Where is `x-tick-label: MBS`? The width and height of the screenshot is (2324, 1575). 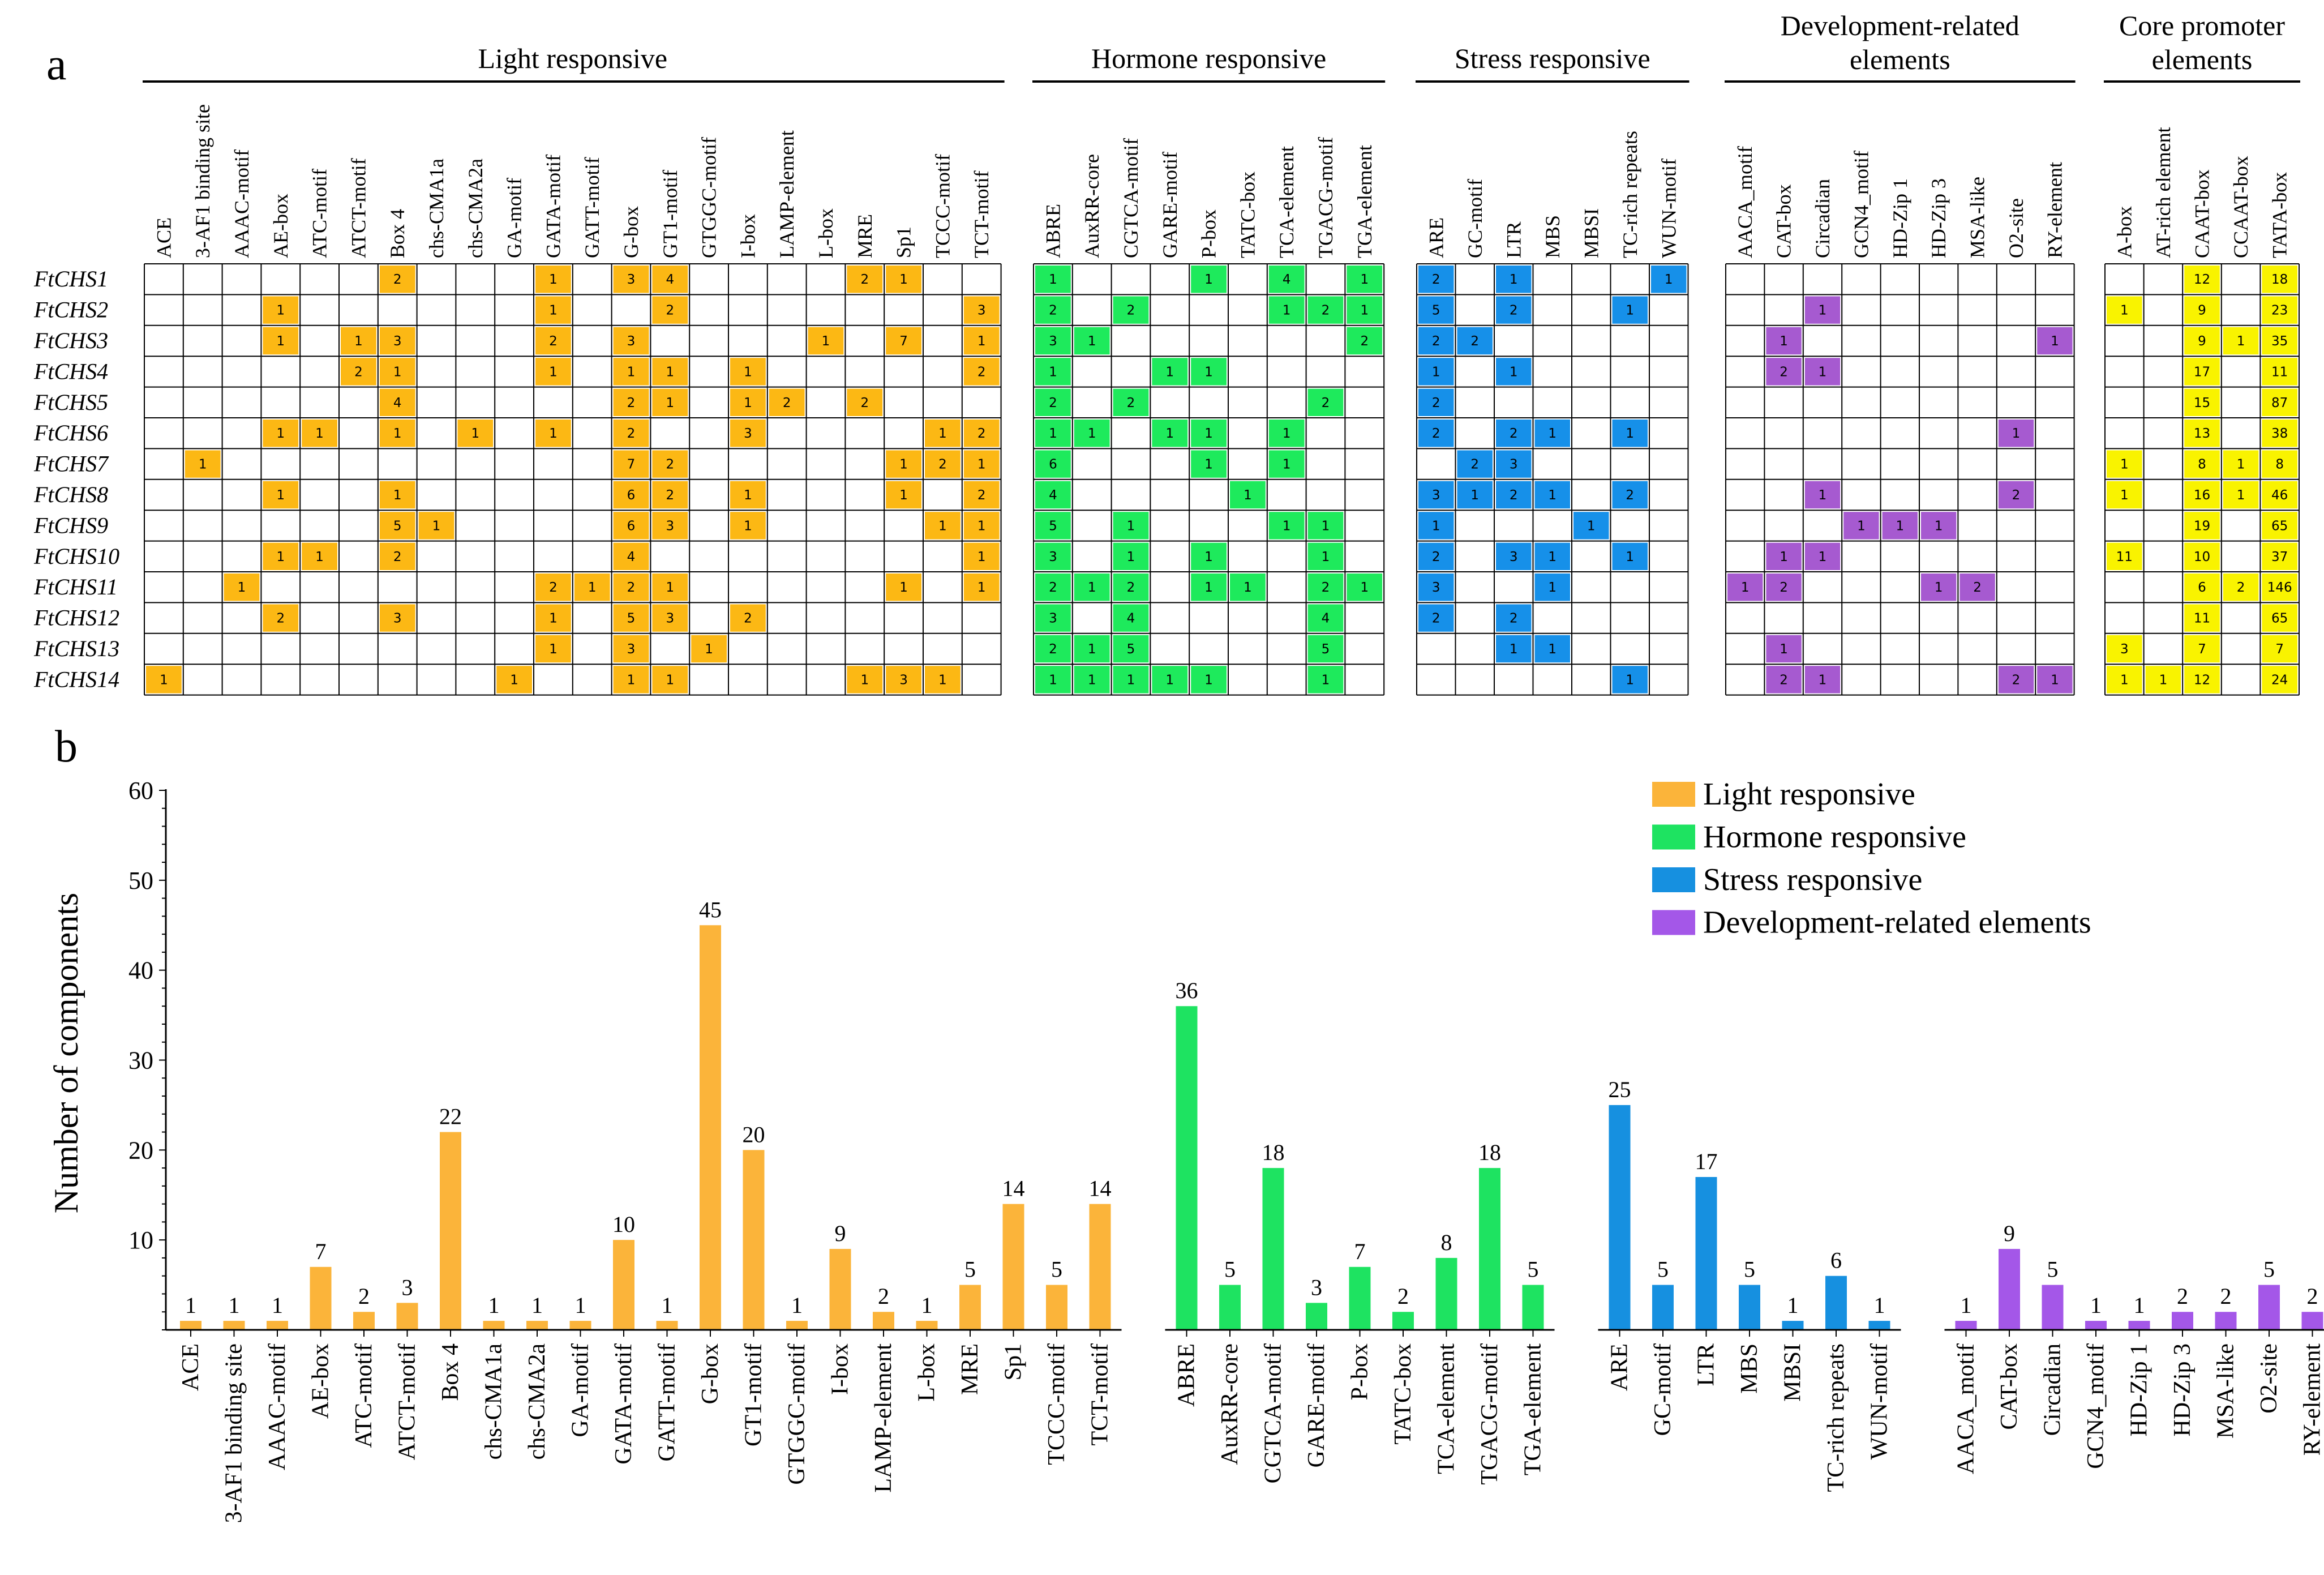 x-tick-label: MBS is located at coordinates (1749, 1368).